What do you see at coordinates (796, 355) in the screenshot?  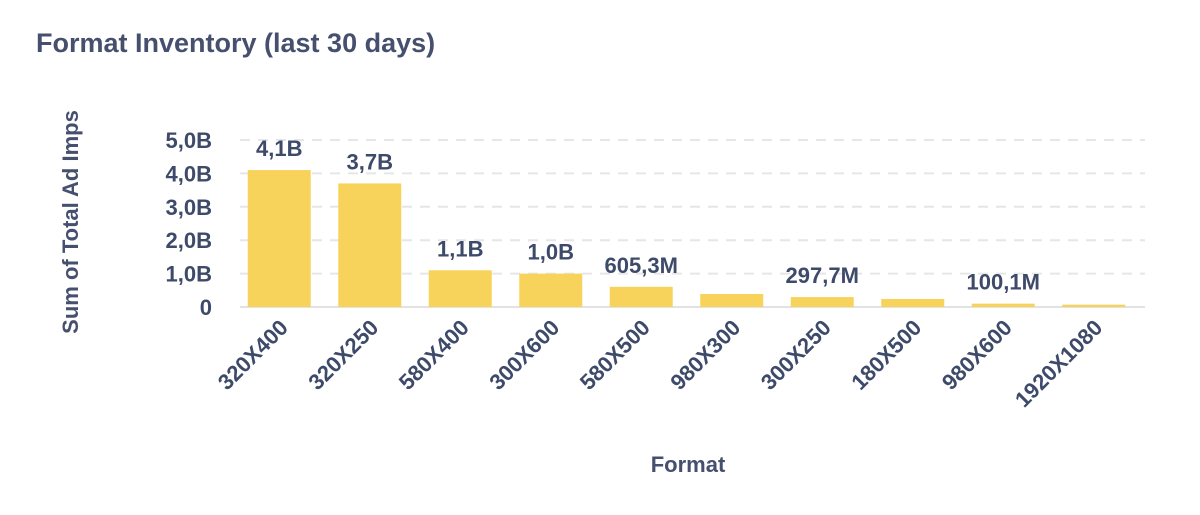 I see `x-tick-label: 300X250` at bounding box center [796, 355].